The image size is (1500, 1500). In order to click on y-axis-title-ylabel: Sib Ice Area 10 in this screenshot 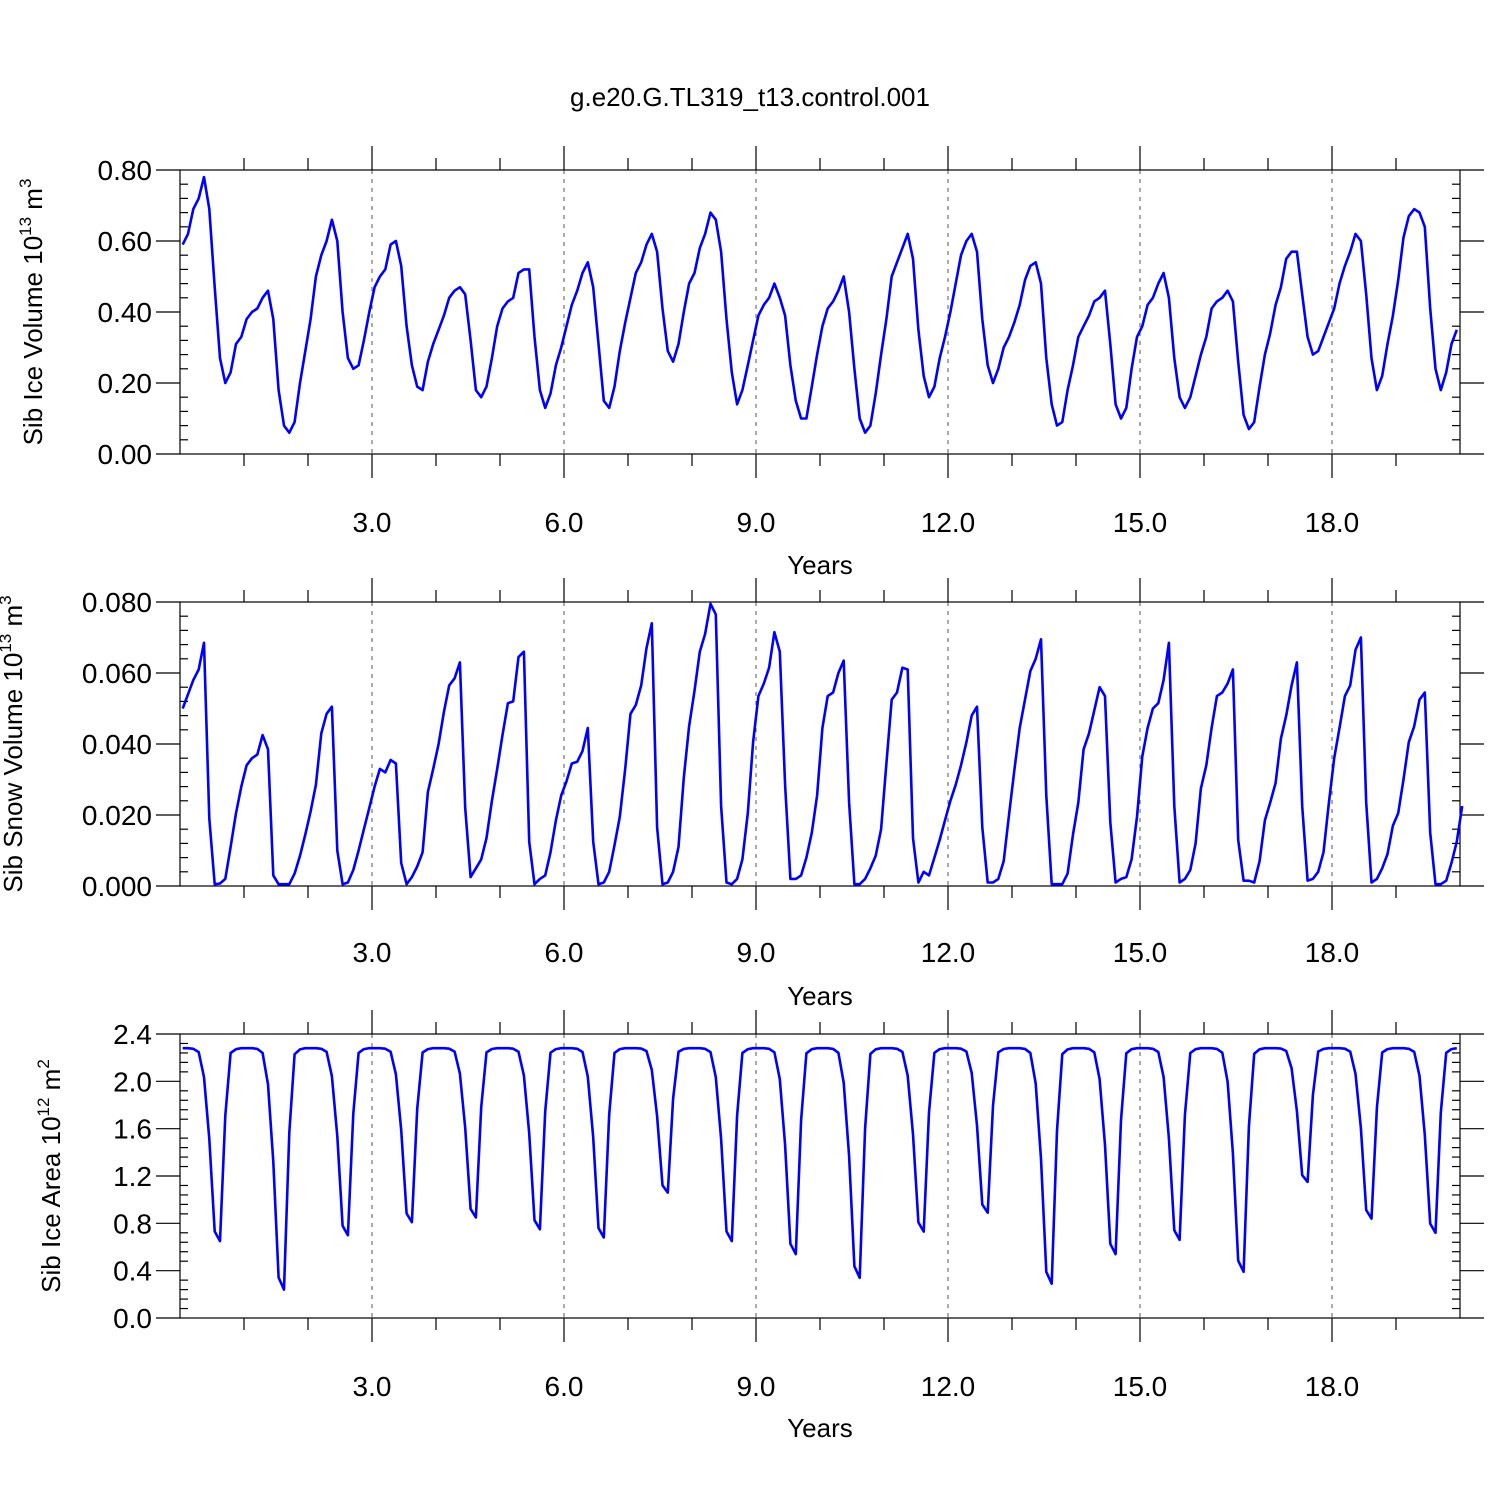, I will do `click(51, 1204)`.